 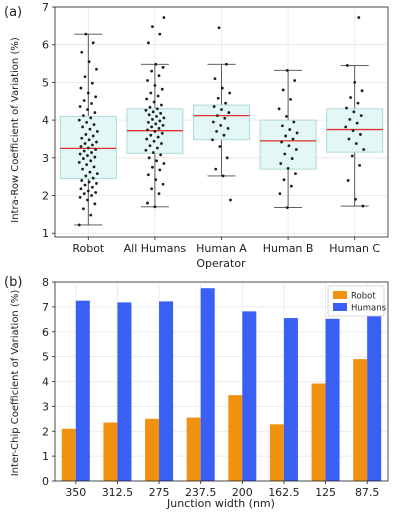 What do you see at coordinates (15, 130) in the screenshot?
I see `y-axis-label: Intra-Row Coefficient of Variation (%)` at bounding box center [15, 130].